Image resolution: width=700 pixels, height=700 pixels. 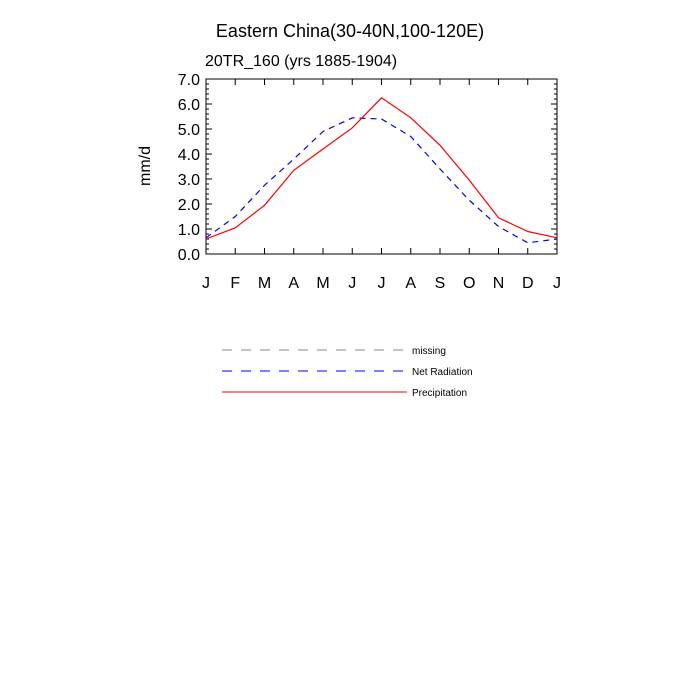 I want to click on series-line-net-radiation, so click(x=381, y=180).